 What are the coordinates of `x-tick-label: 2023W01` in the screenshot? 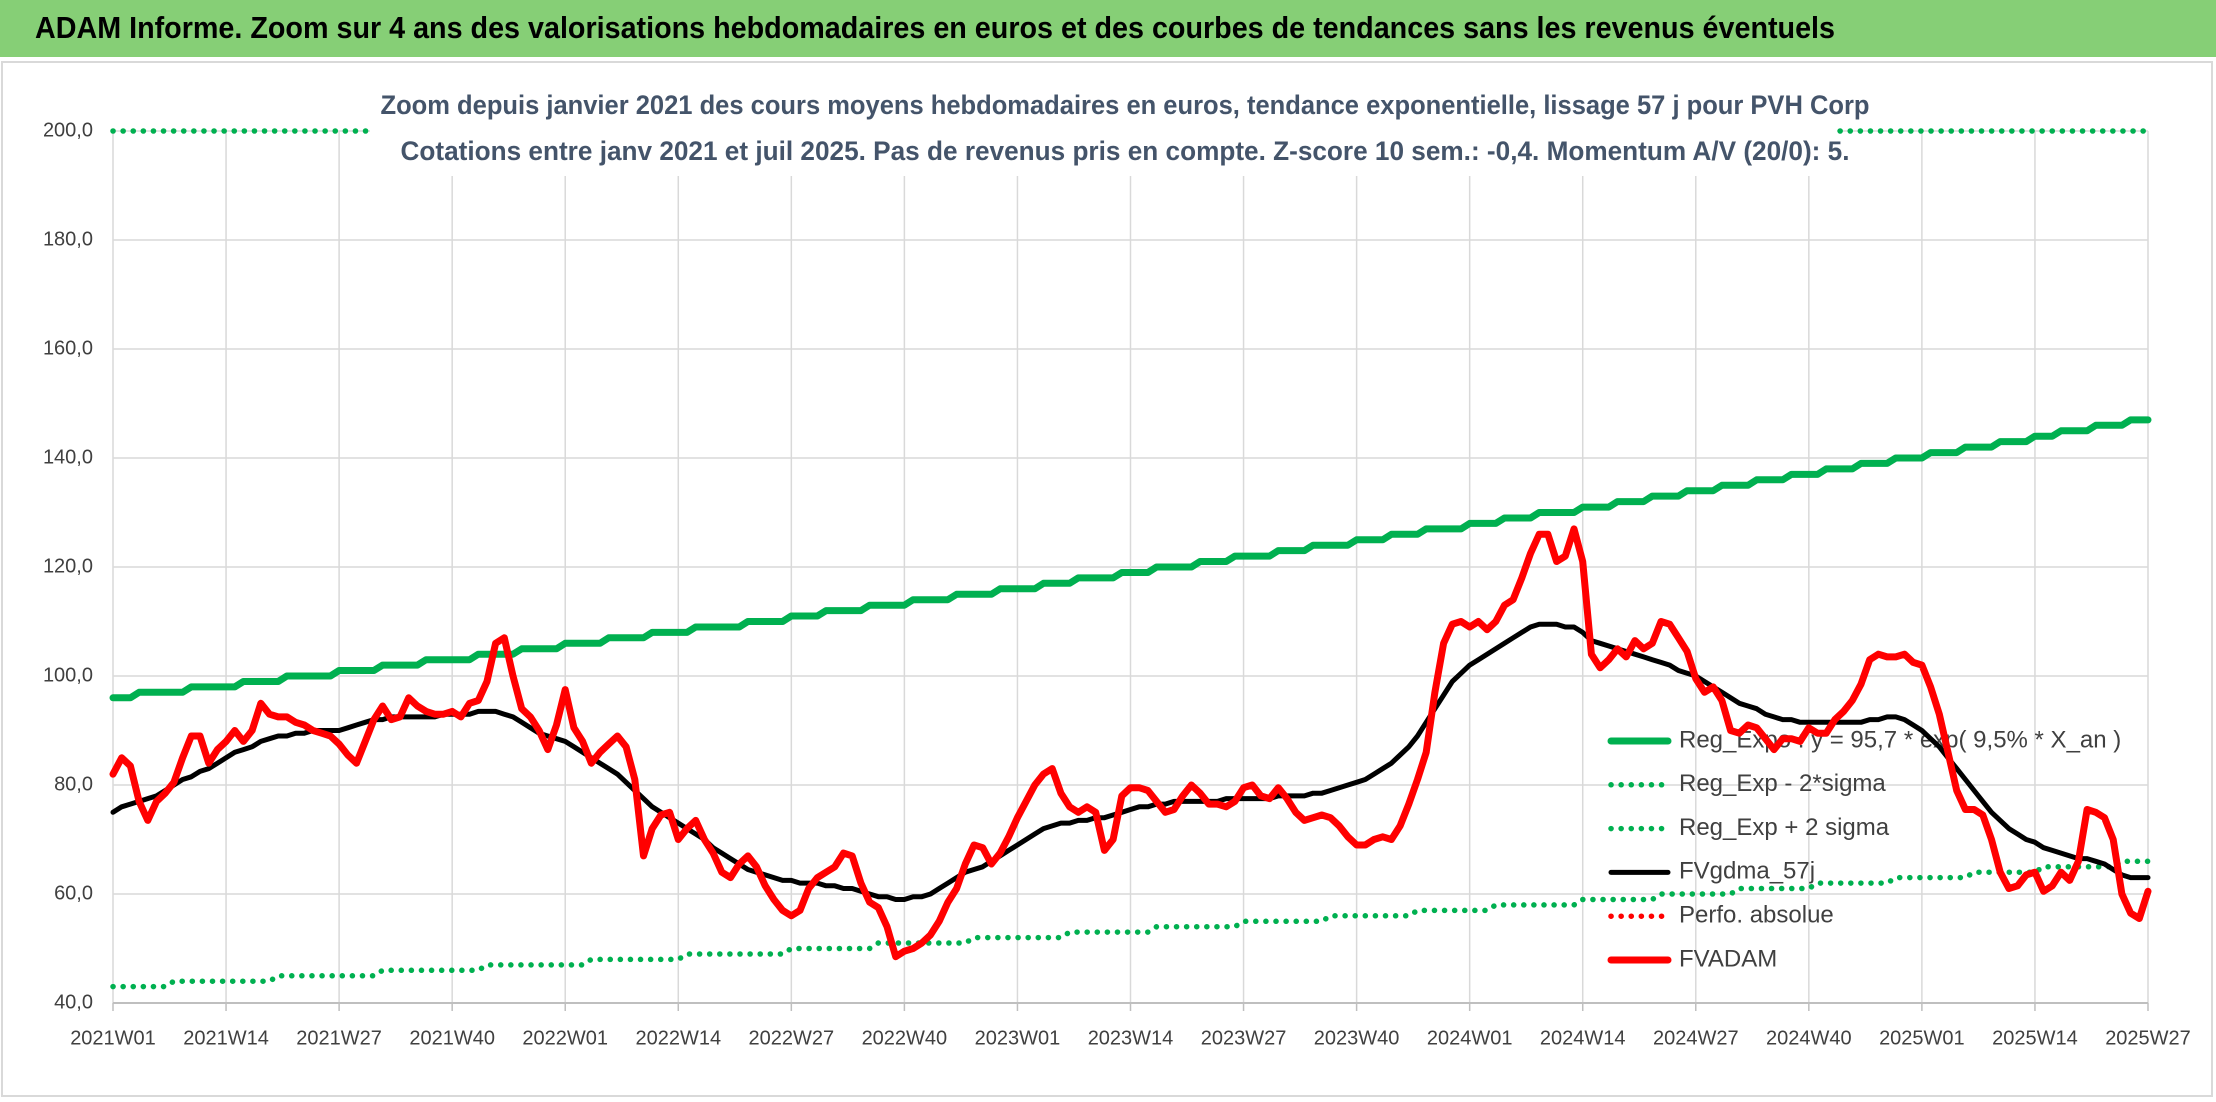 It's located at (1018, 1038).